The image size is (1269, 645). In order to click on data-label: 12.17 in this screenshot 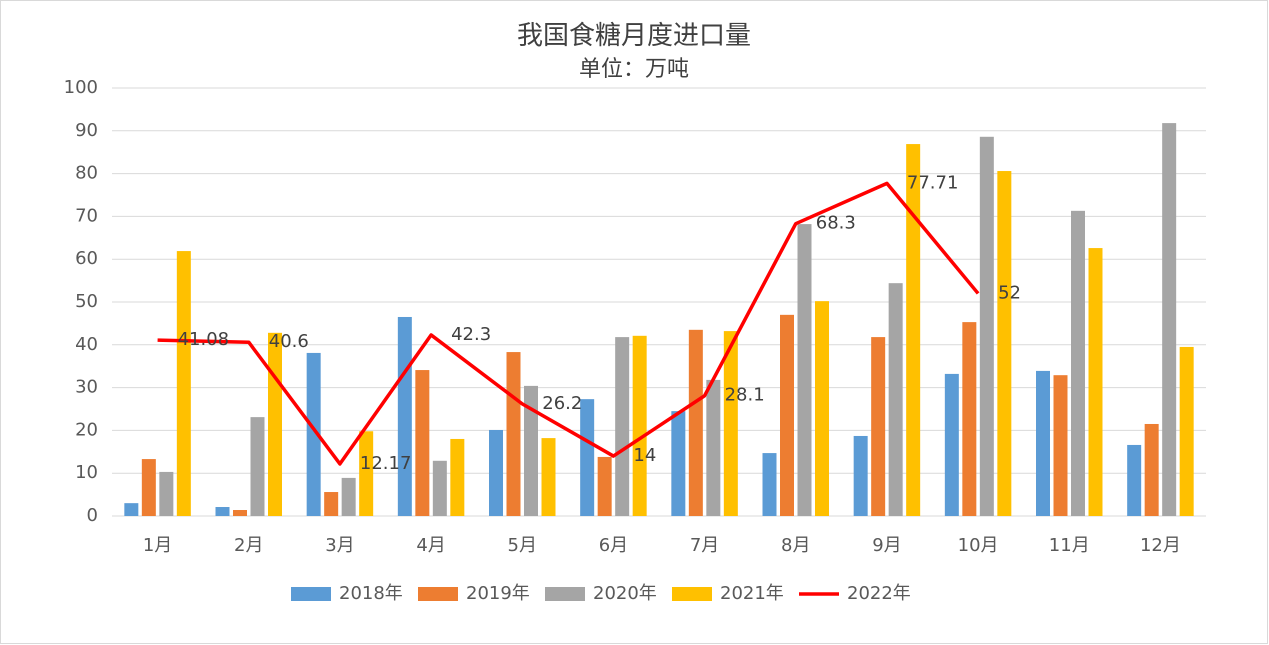, I will do `click(386, 463)`.